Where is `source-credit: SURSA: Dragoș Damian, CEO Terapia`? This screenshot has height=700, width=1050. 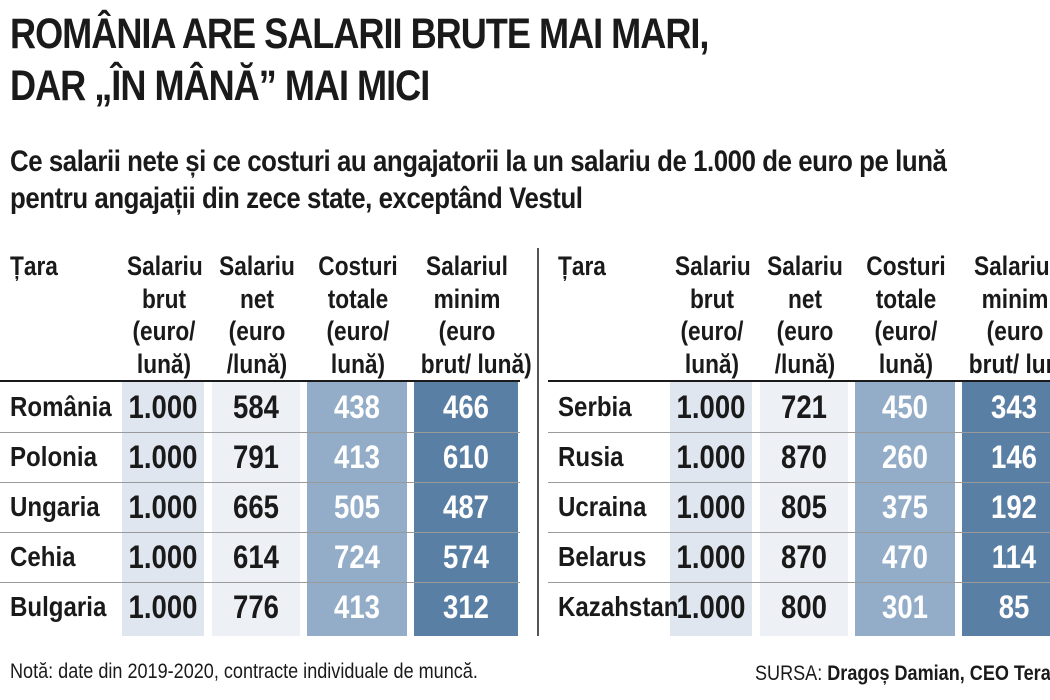
source-credit: SURSA: Dragoș Damian, CEO Terapia is located at coordinates (902, 674).